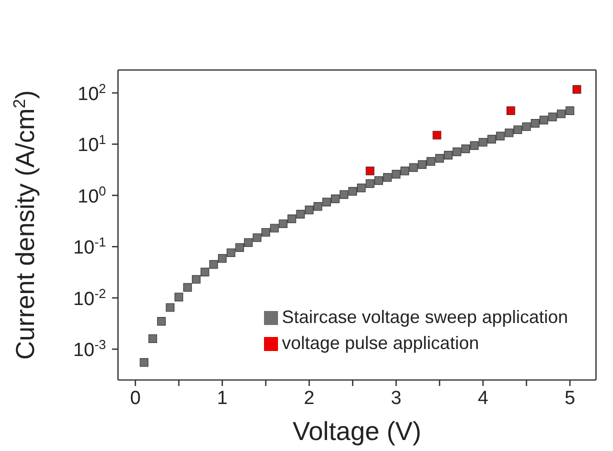  What do you see at coordinates (570, 398) in the screenshot?
I see `x-tick-label: 5` at bounding box center [570, 398].